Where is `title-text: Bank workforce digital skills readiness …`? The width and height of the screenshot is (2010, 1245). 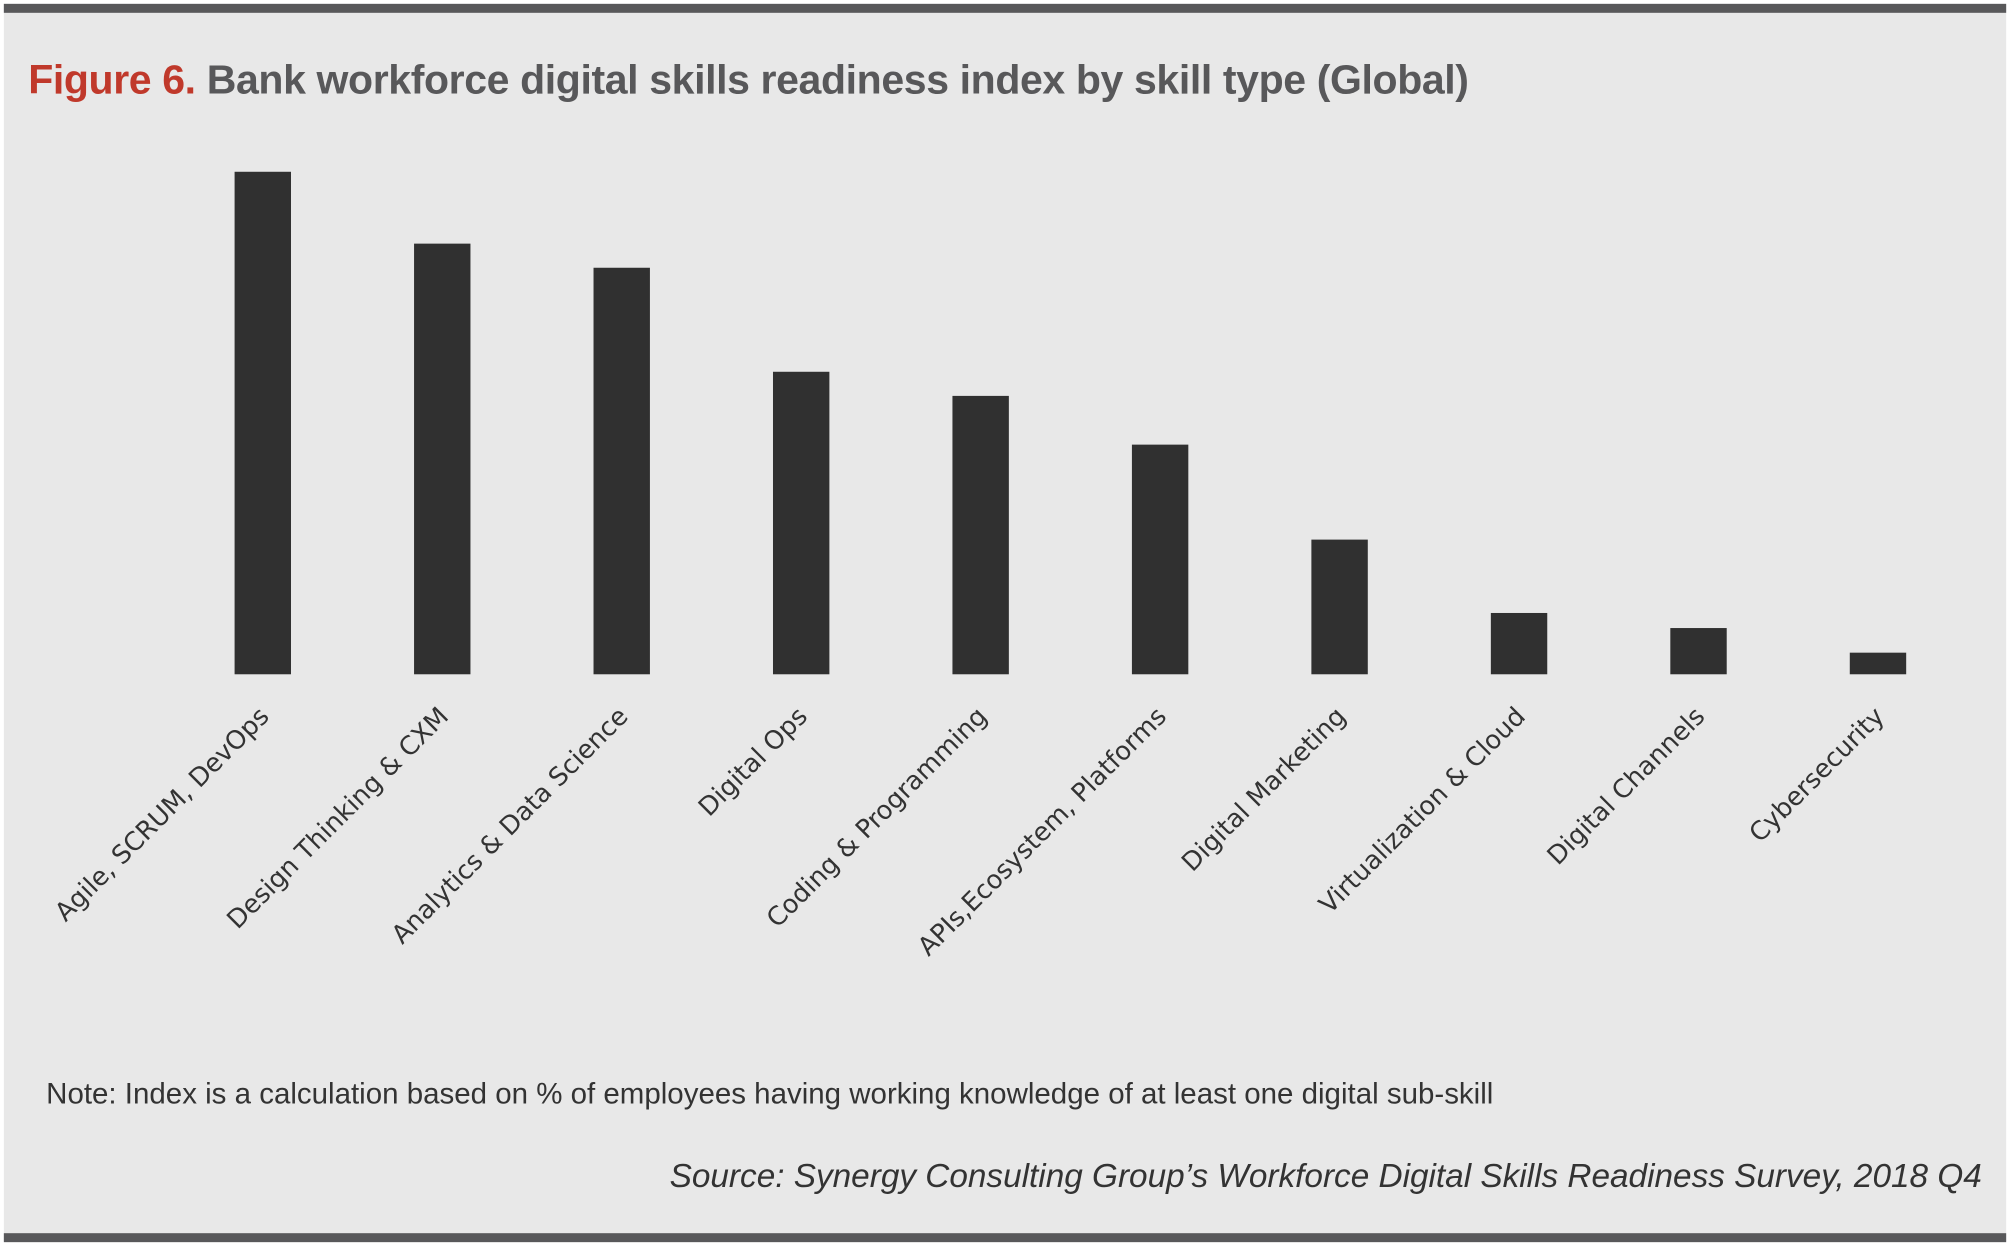 title-text: Bank workforce digital skills readiness … is located at coordinates (837, 79).